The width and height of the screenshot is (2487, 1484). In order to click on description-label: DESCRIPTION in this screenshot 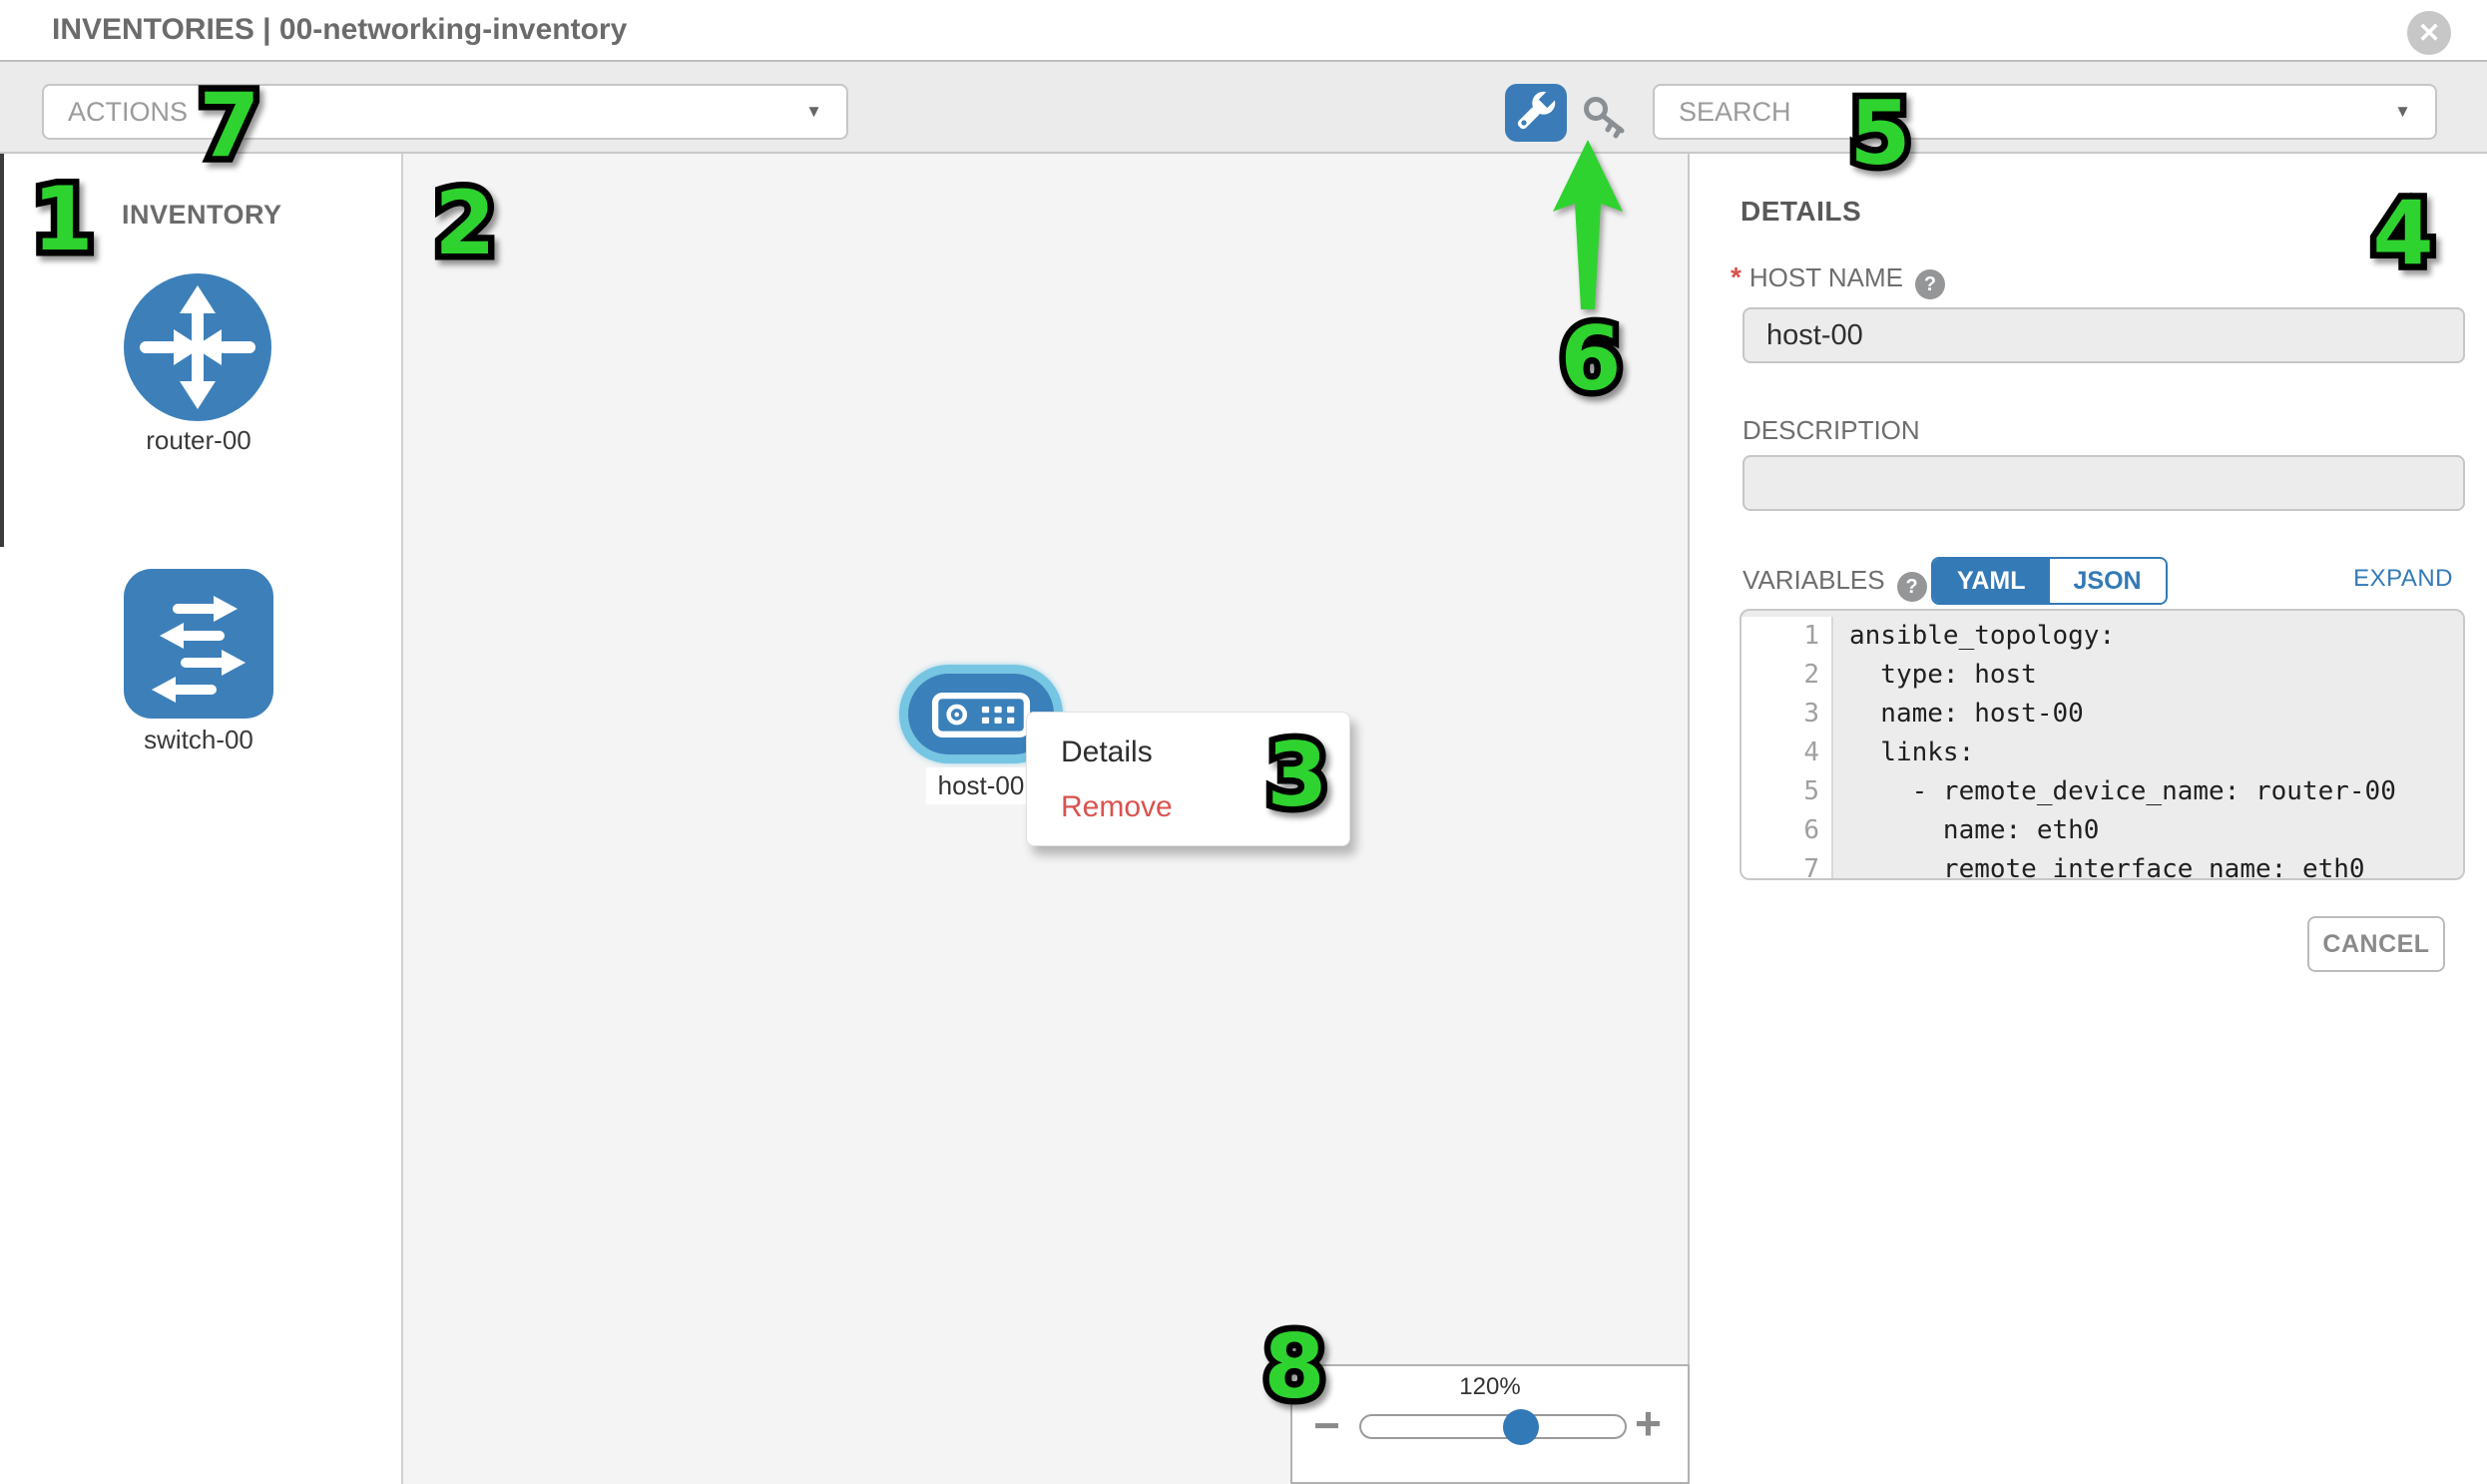, I will do `click(1831, 430)`.